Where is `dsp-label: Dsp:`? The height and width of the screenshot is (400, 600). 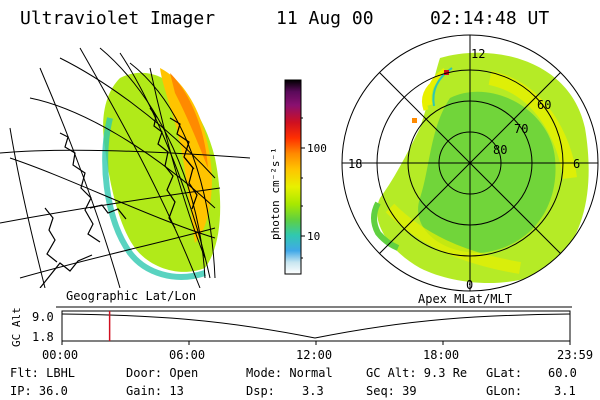
dsp-label: Dsp: is located at coordinates (260, 391).